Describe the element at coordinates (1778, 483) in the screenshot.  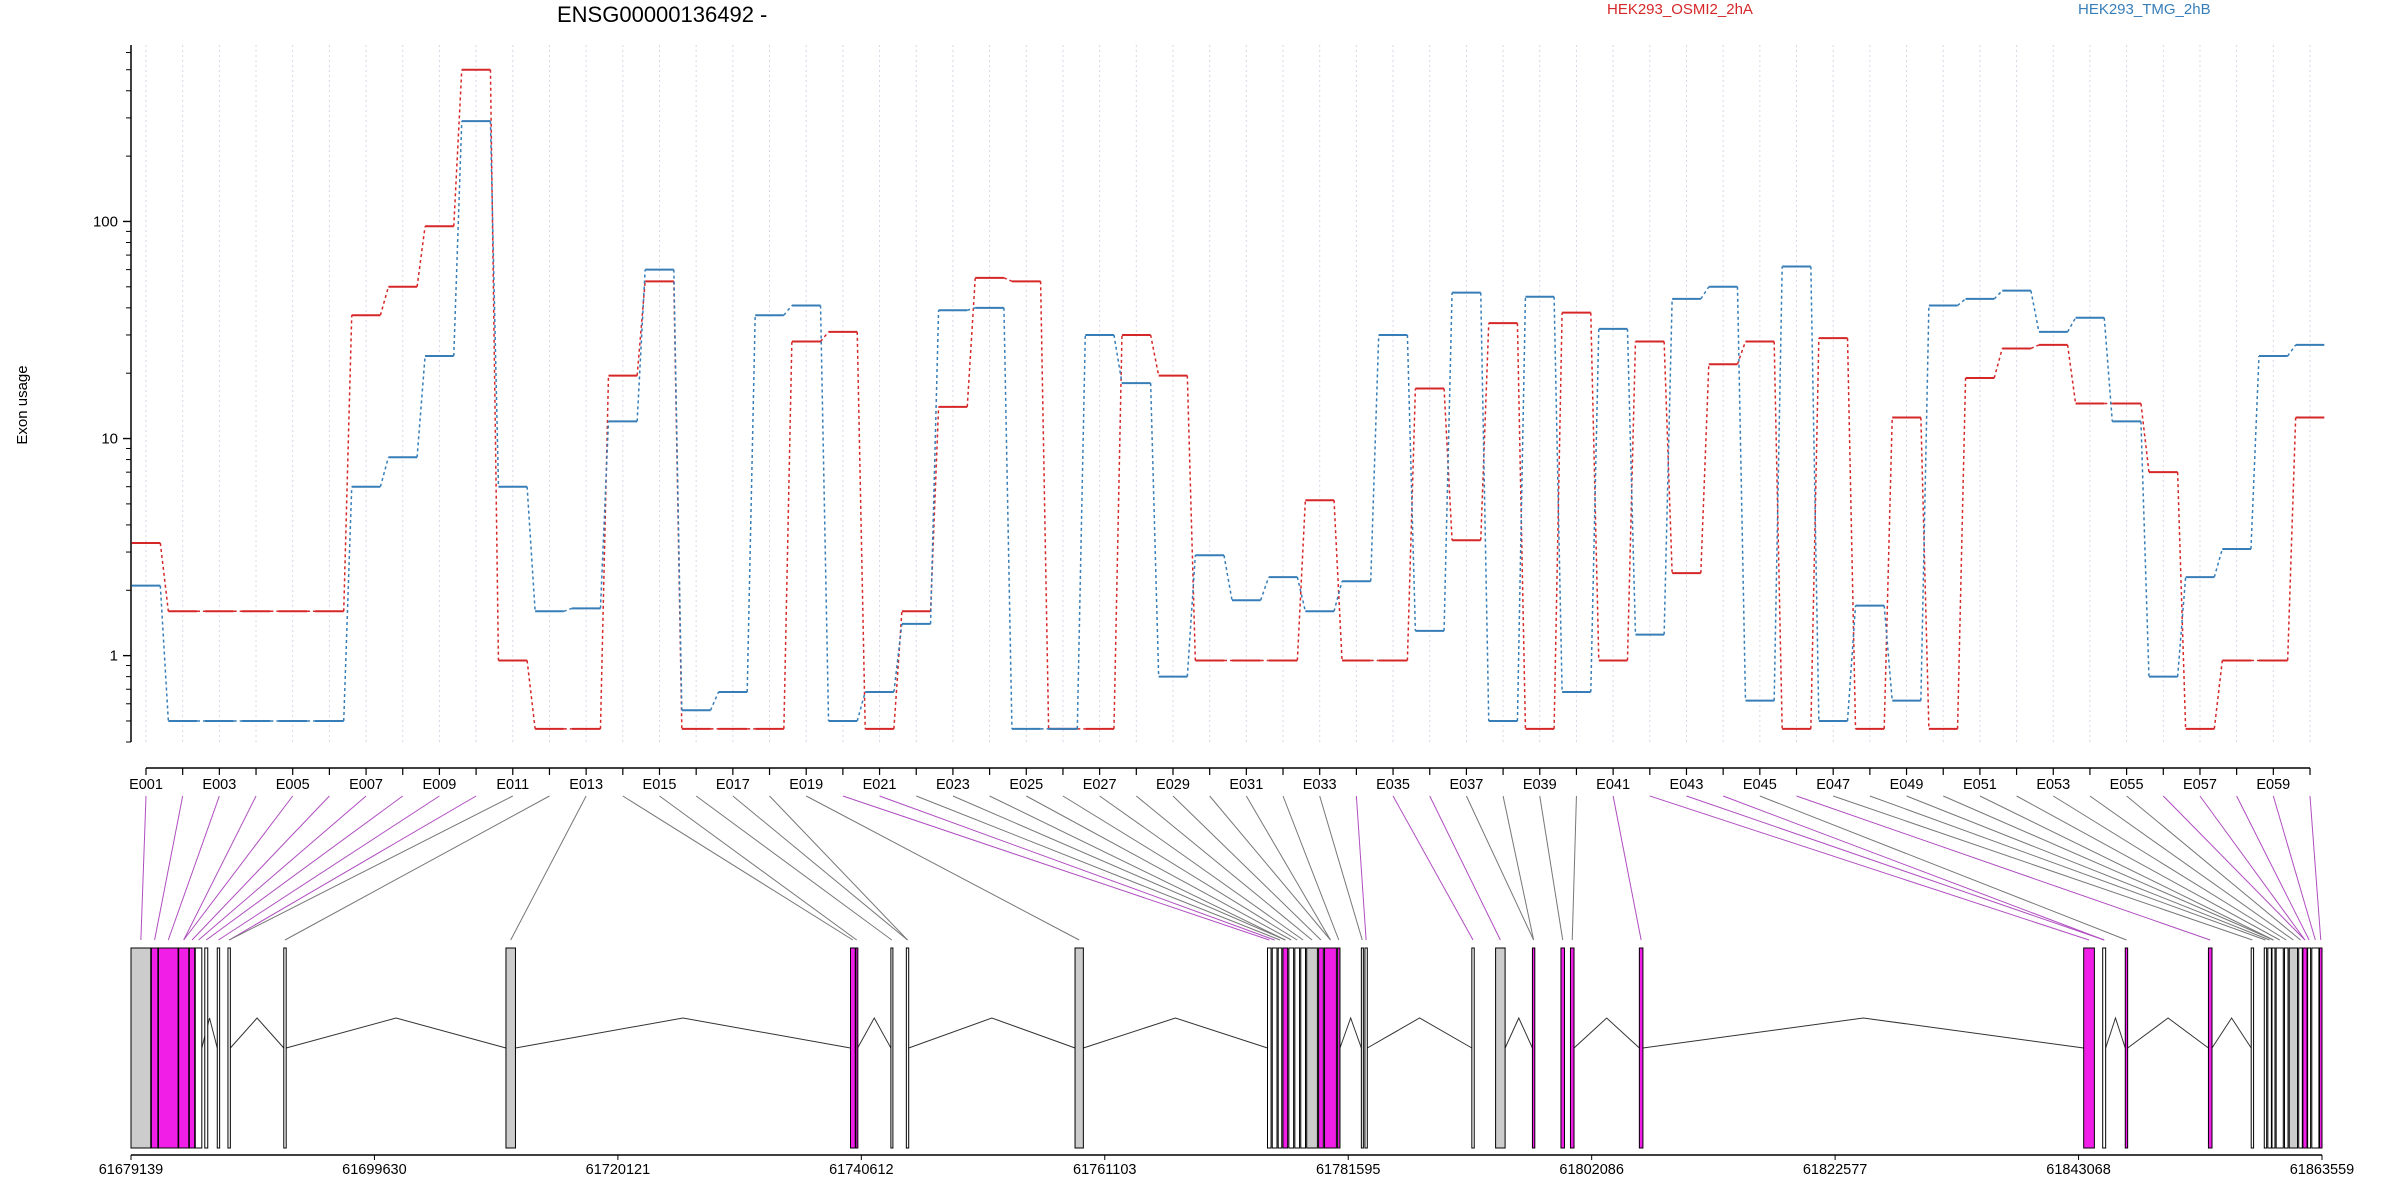
I see `connector-E045` at that location.